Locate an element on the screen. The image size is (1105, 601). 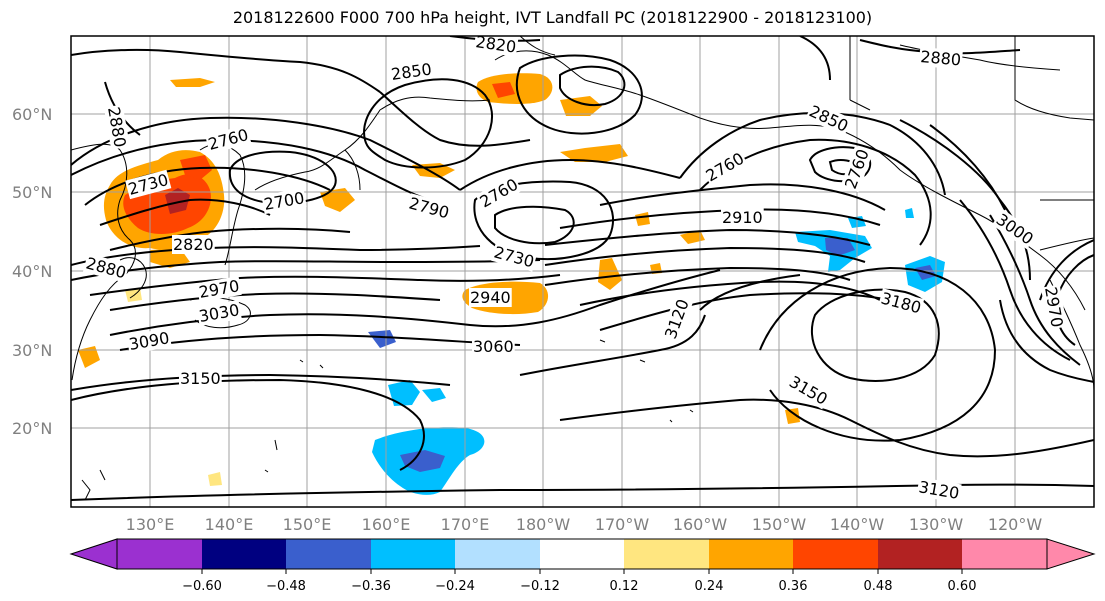
contour-label: 3150 is located at coordinates (200, 378).